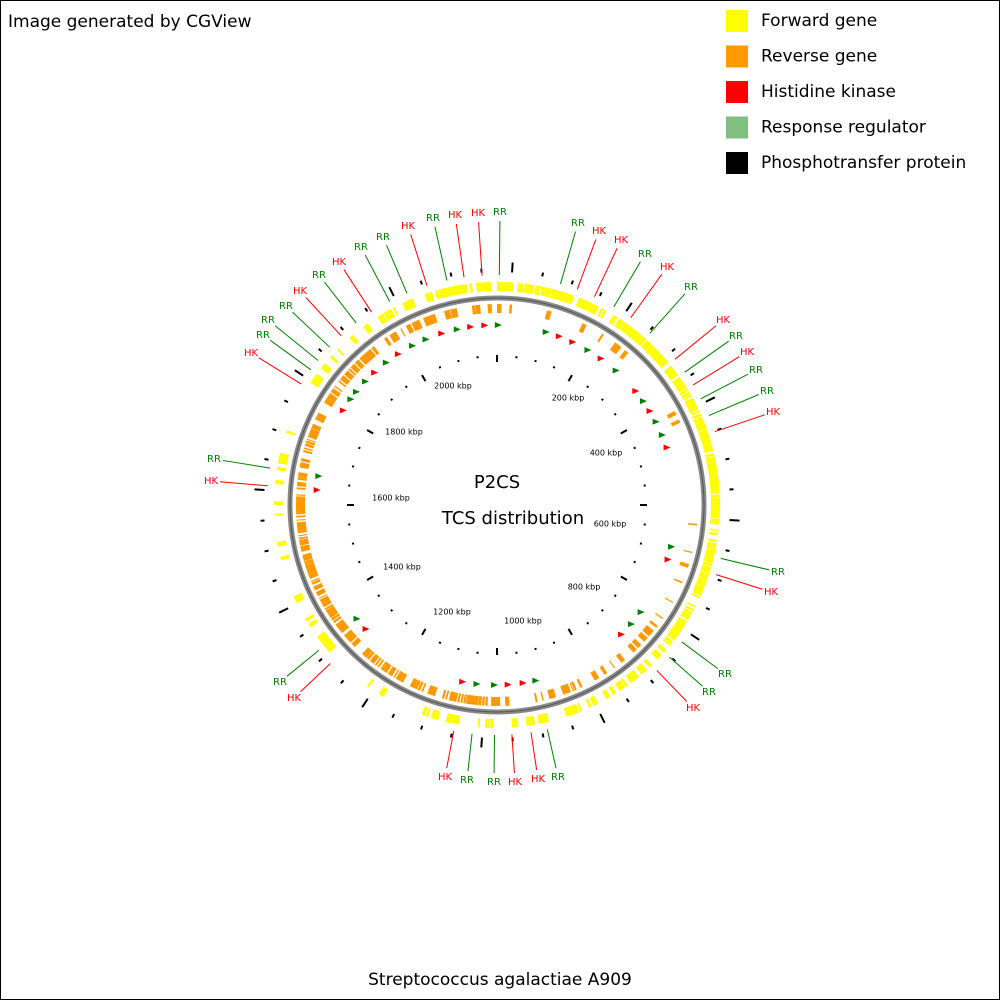  I want to click on scale-label: 600 kbp, so click(610, 524).